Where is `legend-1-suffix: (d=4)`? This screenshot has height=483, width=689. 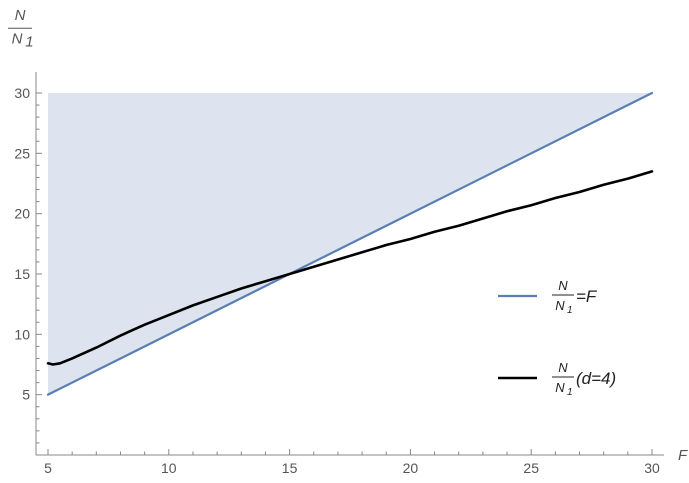 legend-1-suffix: (d=4) is located at coordinates (596, 378).